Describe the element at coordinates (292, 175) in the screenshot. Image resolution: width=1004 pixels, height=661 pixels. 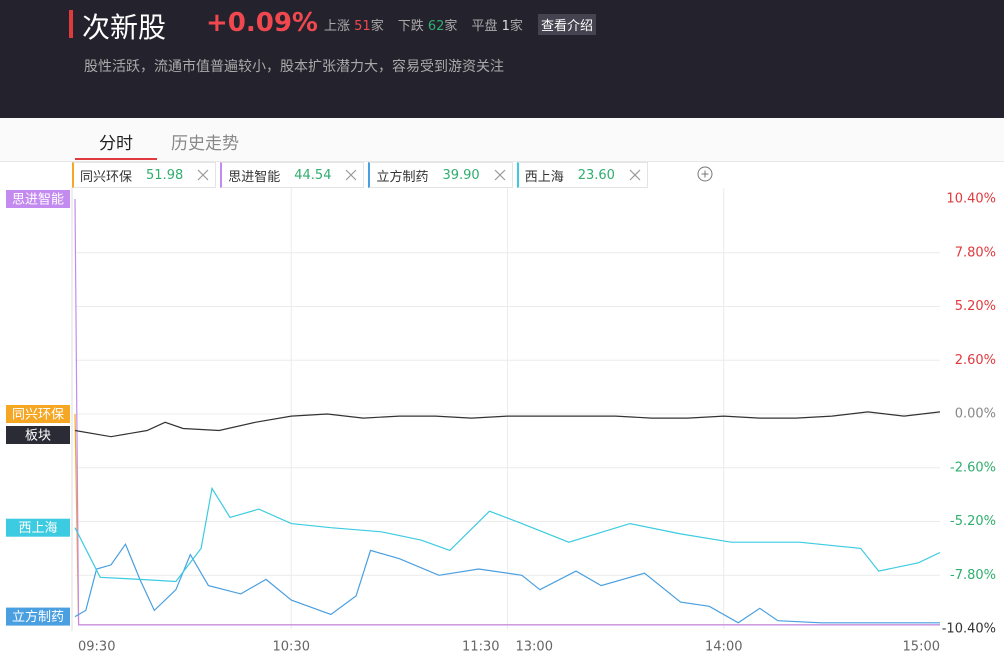
I see `stock-chip: 思进智能 44.54` at that location.